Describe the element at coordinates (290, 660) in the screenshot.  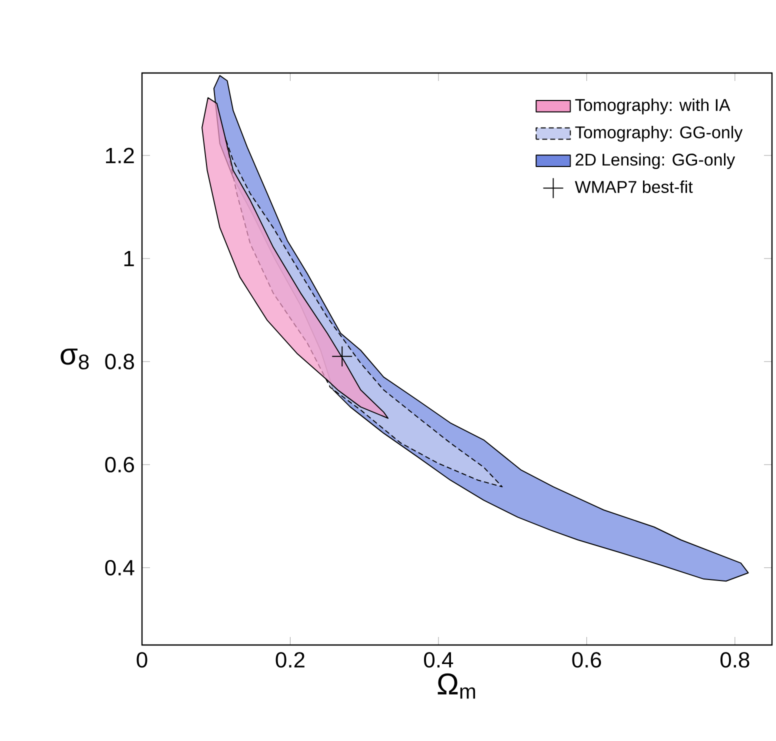
I see `x-tick-label: 0.2` at that location.